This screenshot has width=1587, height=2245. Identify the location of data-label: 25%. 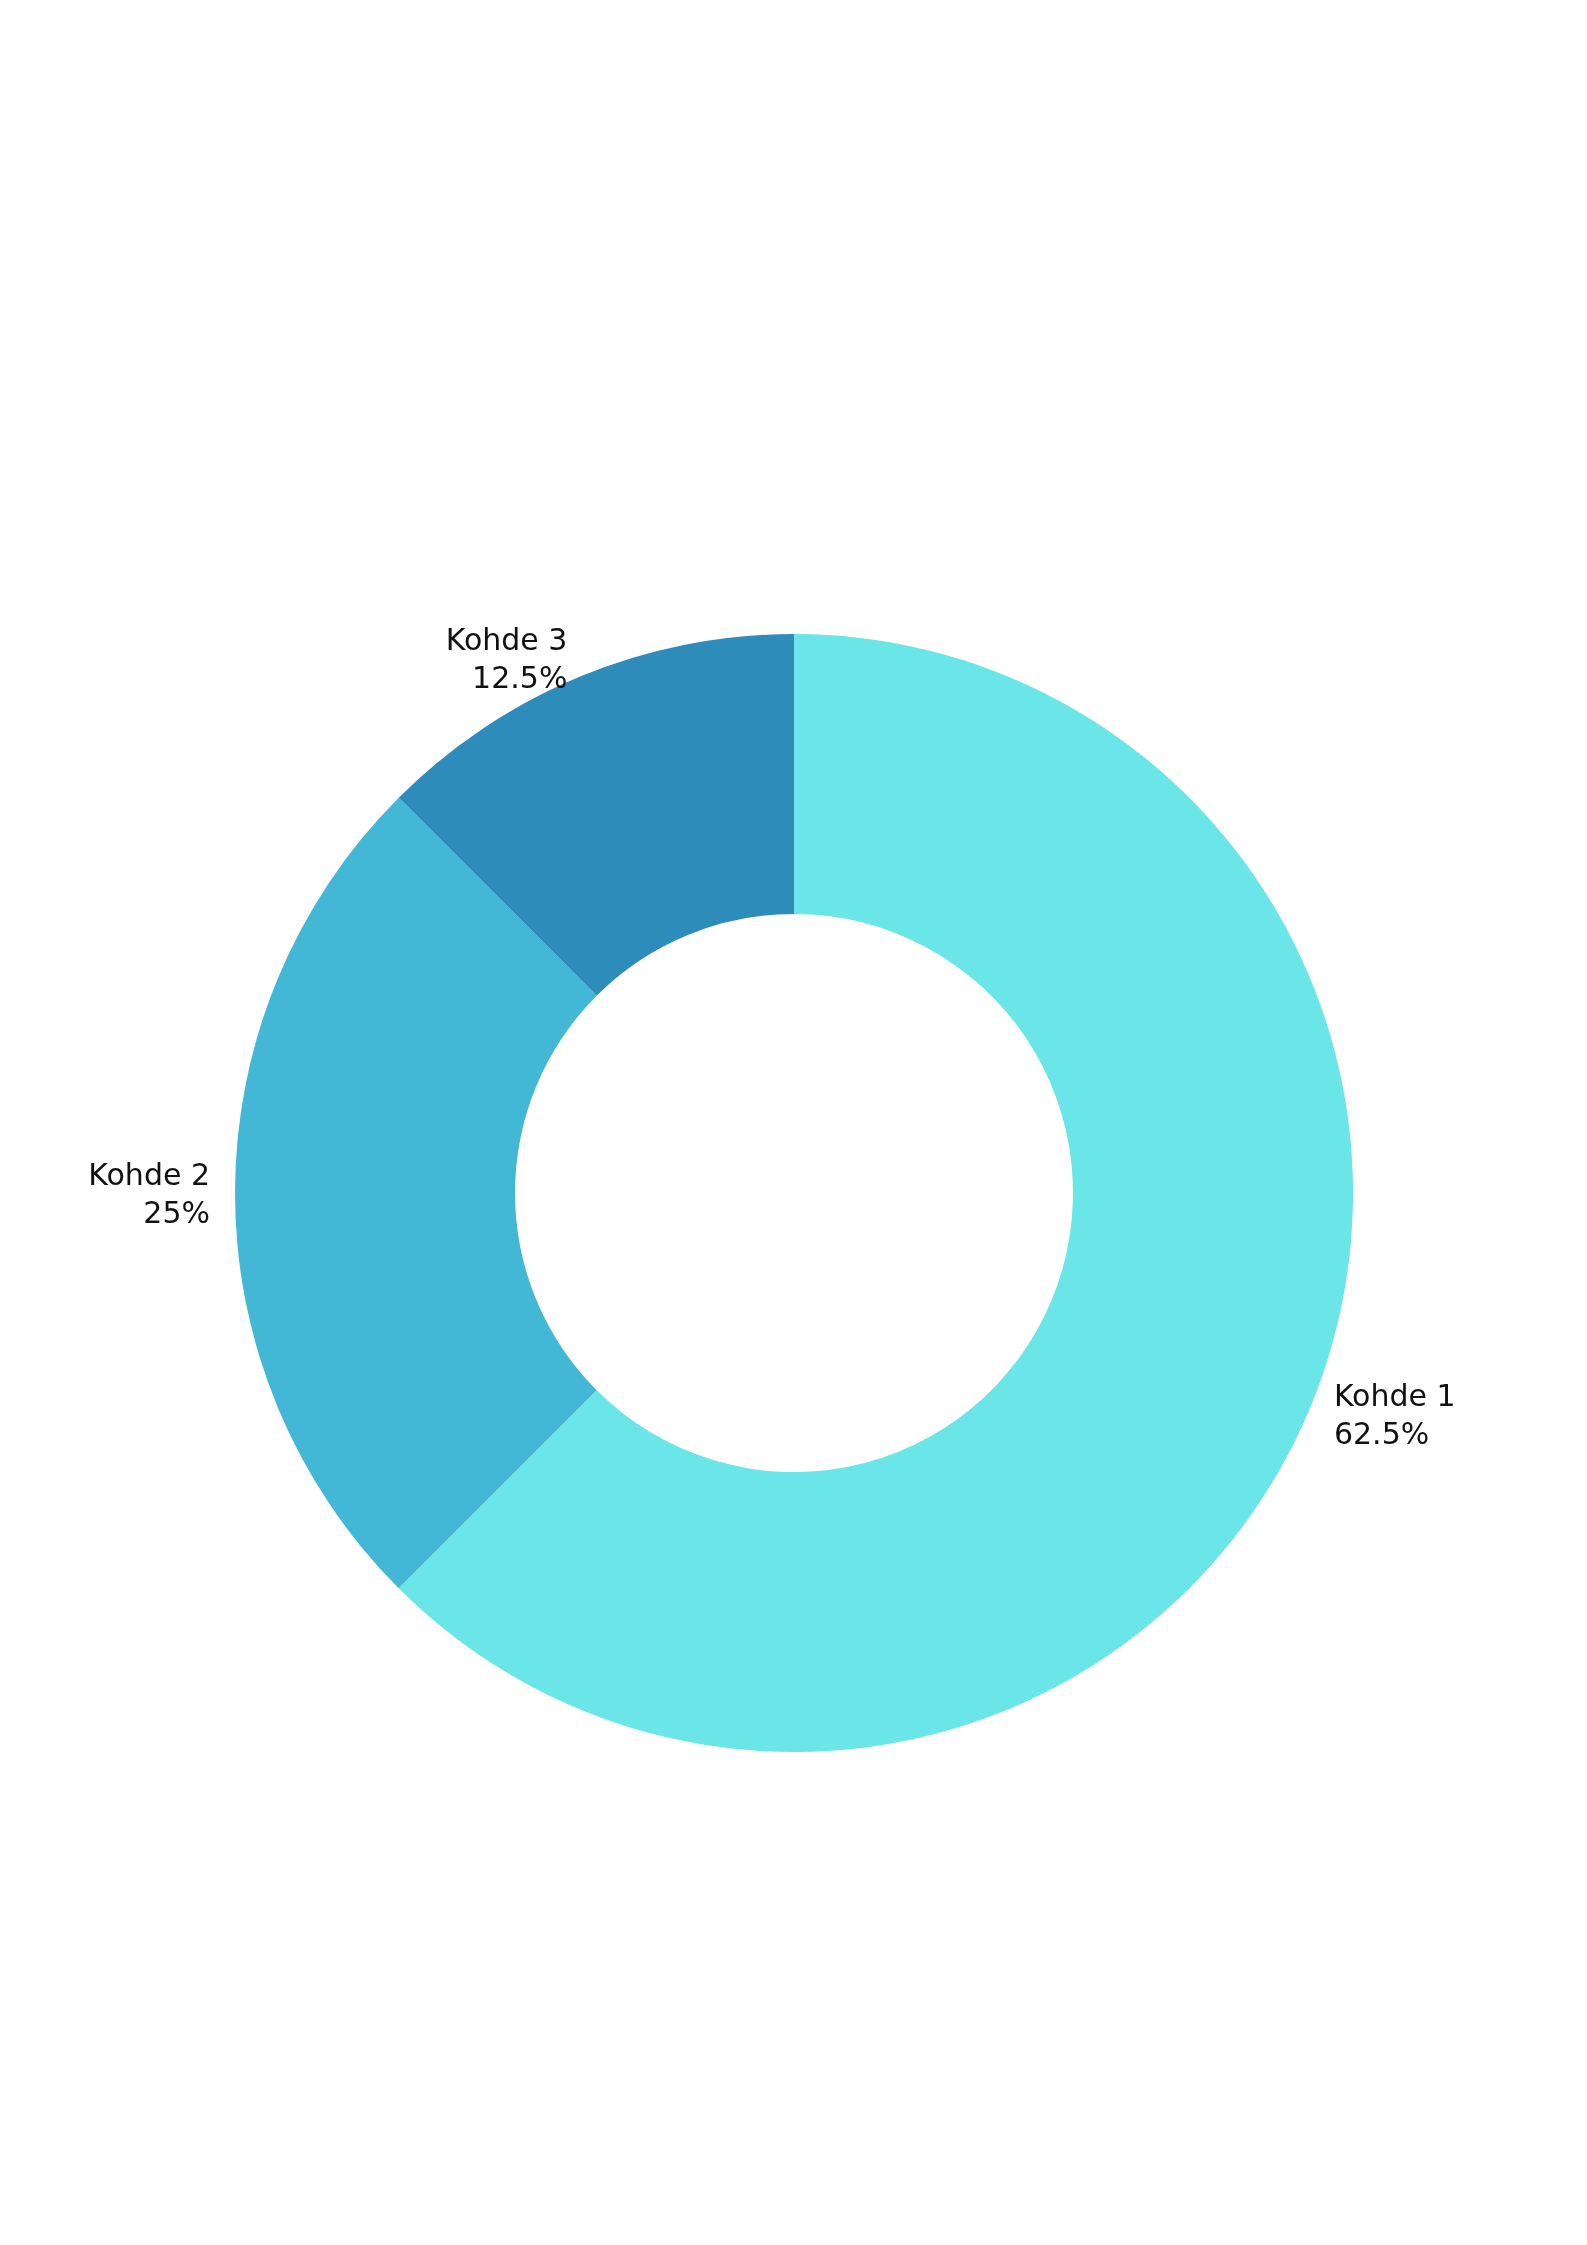
(176, 1212).